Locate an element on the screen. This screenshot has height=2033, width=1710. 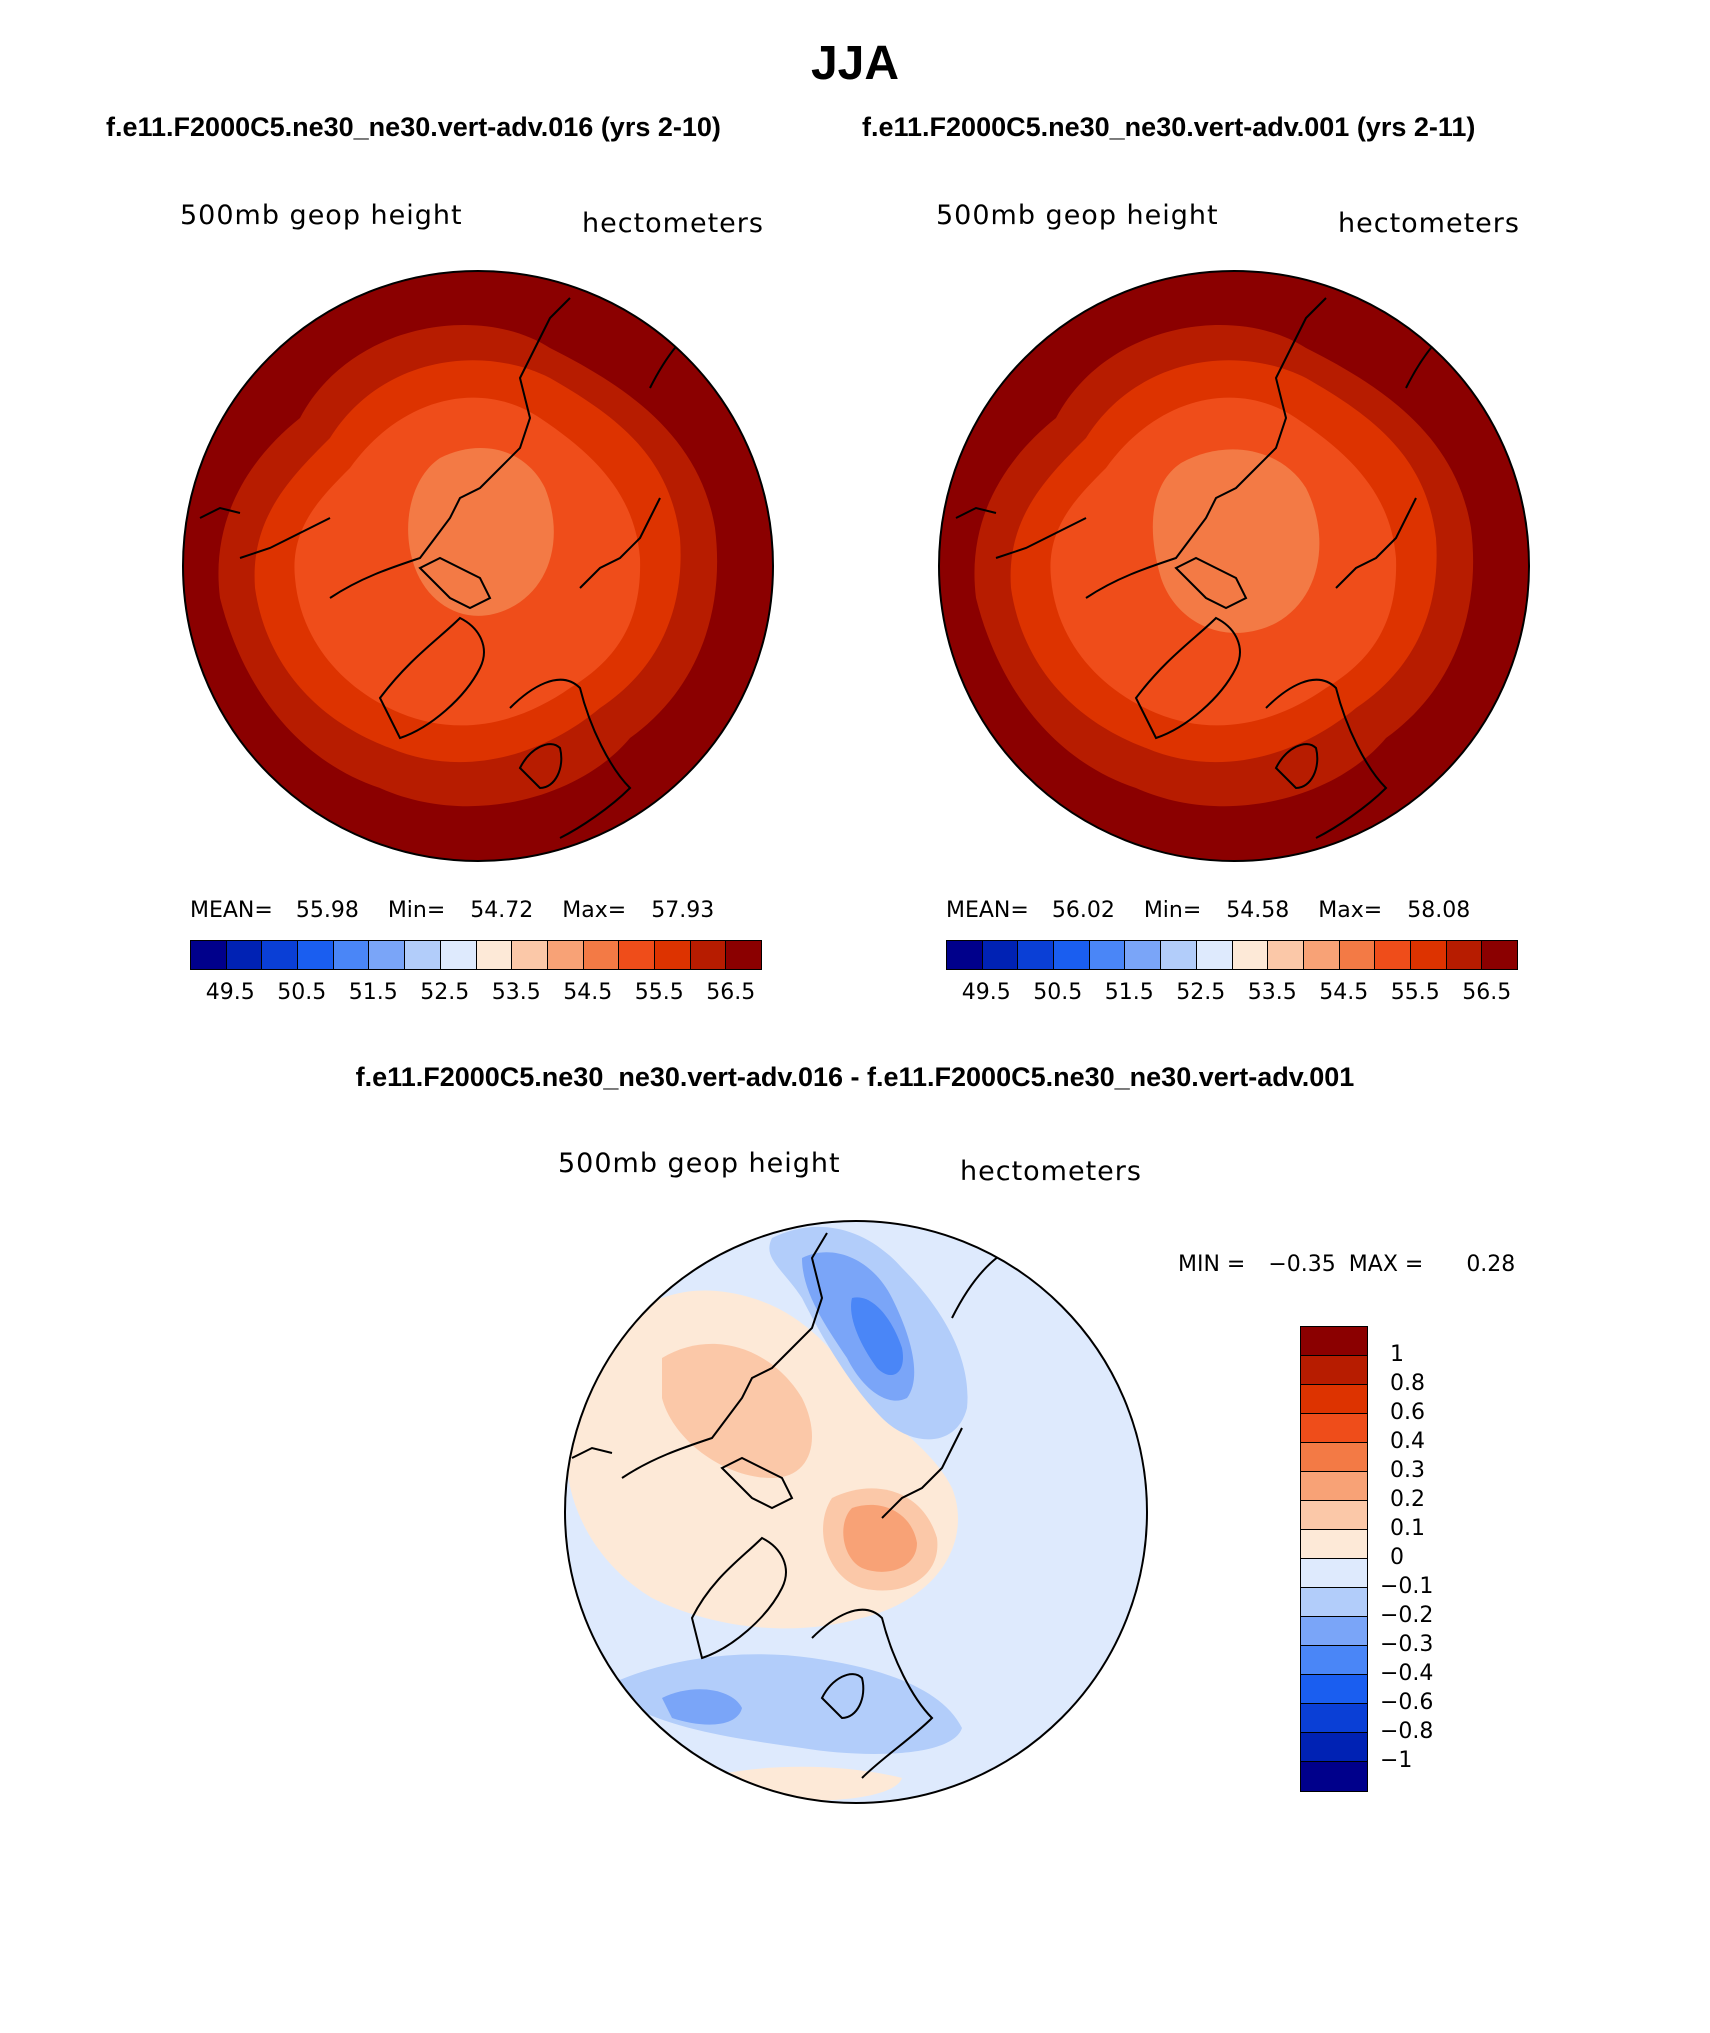
colorbar-tick-label: 0.8 is located at coordinates (1407, 1383).